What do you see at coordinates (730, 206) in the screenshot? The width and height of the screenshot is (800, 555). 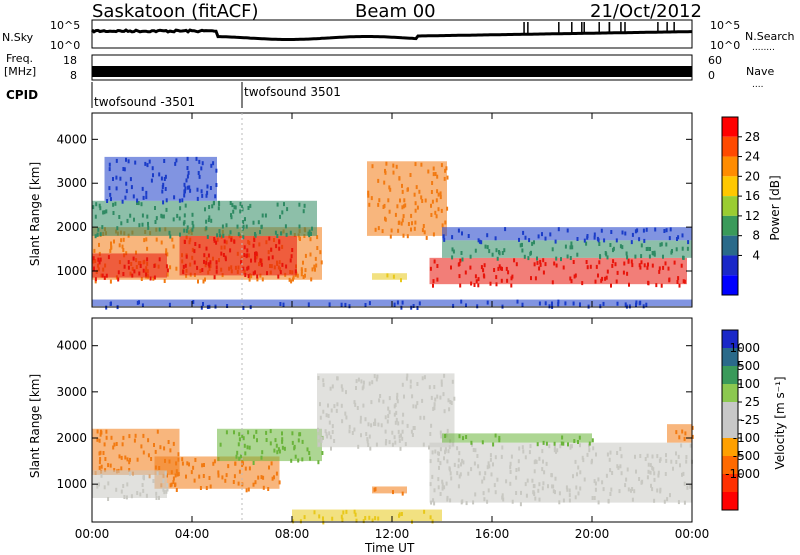 I see `power-colorbar-frame` at bounding box center [730, 206].